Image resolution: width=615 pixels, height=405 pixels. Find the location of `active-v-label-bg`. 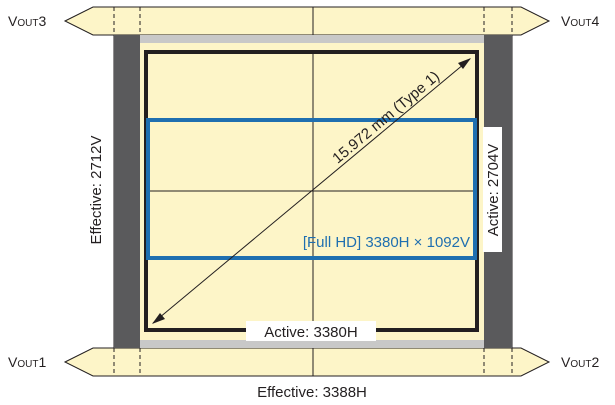

active-v-label-bg is located at coordinates (492, 189).